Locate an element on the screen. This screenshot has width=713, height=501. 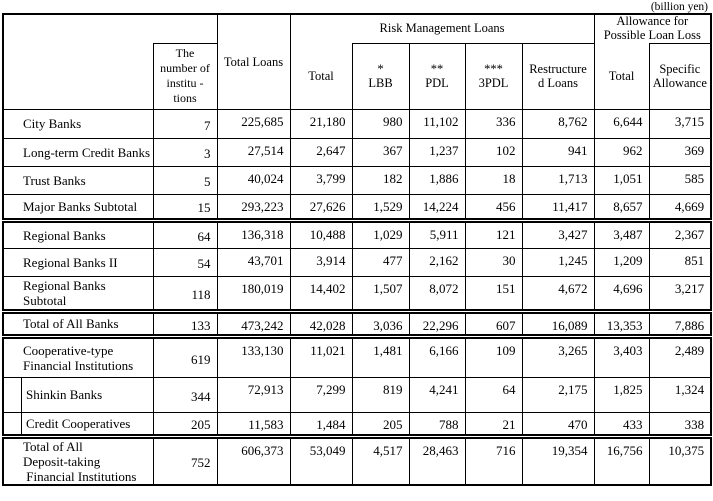
cell-value: 3,715 is located at coordinates (680, 123).